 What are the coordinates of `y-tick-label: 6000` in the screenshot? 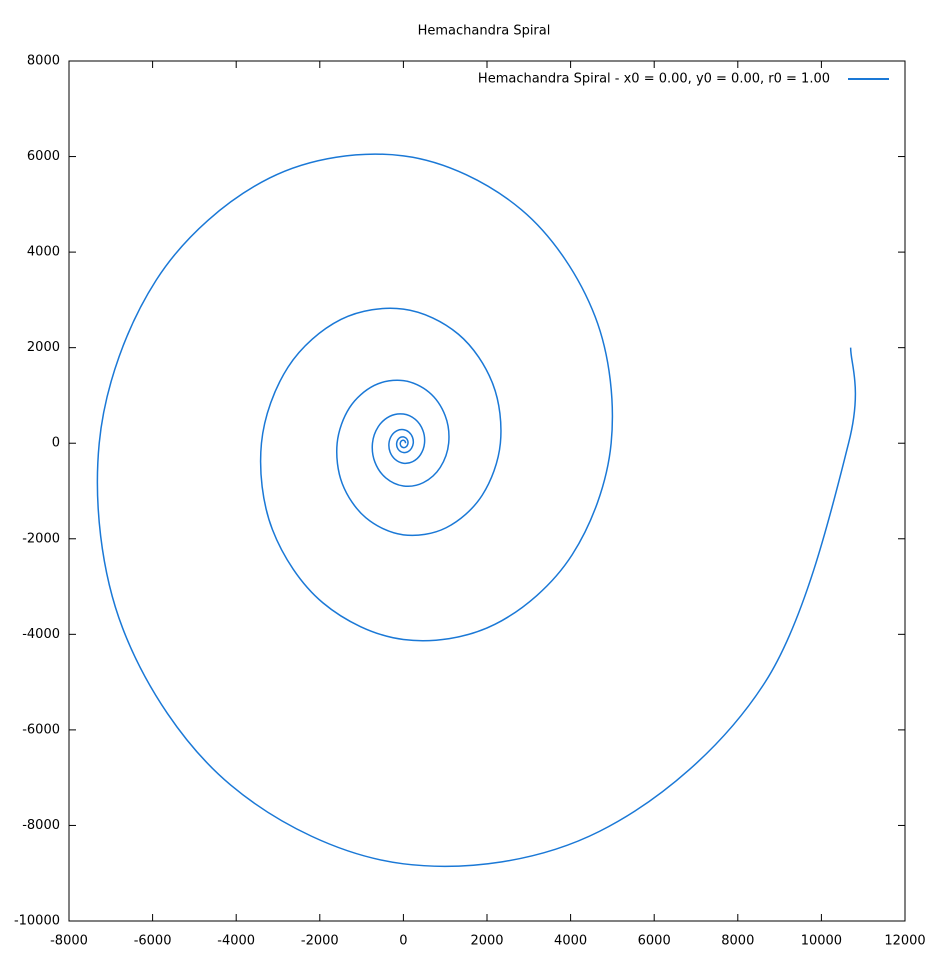 It's located at (43, 156).